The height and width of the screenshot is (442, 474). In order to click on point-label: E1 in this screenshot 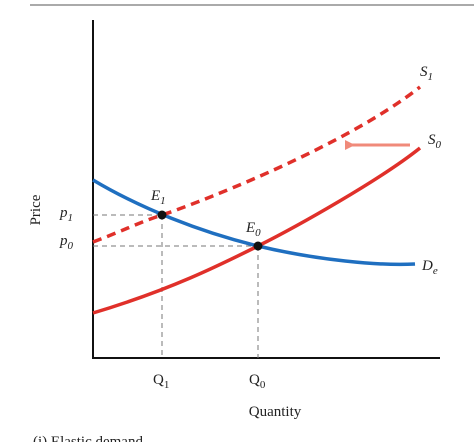, I will do `click(158, 197)`.